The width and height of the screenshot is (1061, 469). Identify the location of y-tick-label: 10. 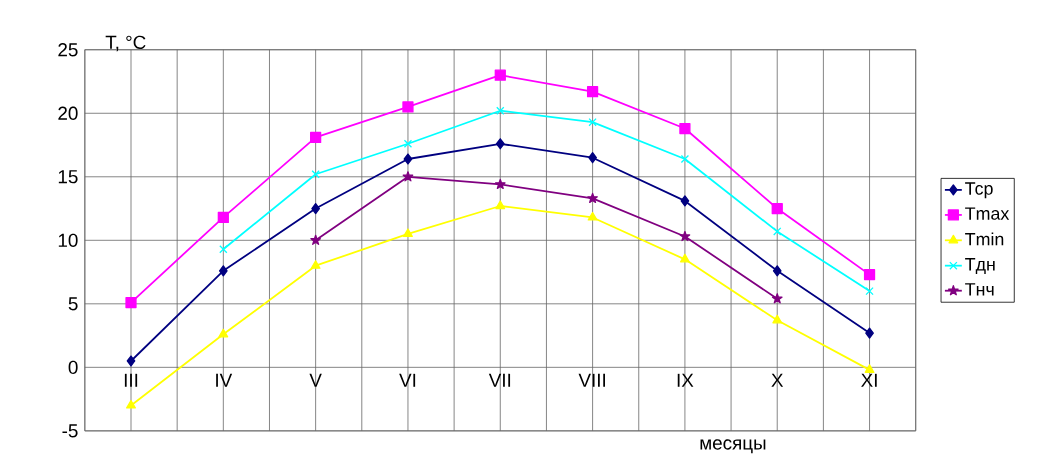
(68, 240).